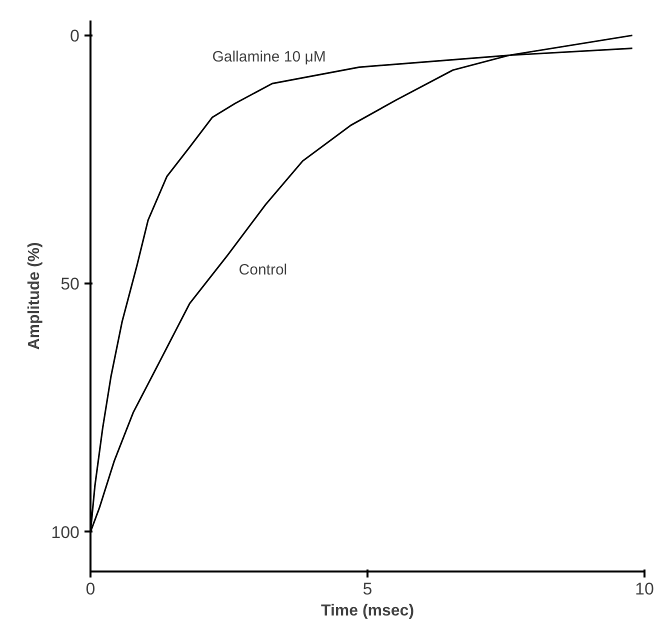 This screenshot has width=664, height=622. I want to click on x-tick-label: 5, so click(367, 589).